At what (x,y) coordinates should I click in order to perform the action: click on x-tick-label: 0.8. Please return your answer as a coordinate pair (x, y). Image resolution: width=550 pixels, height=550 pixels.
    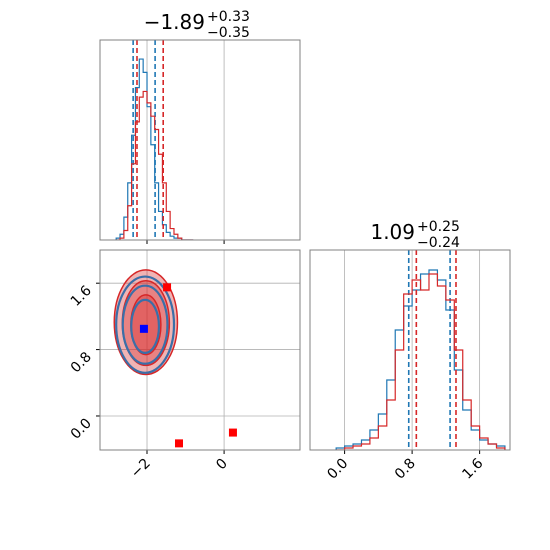
    Looking at the image, I should click on (405, 469).